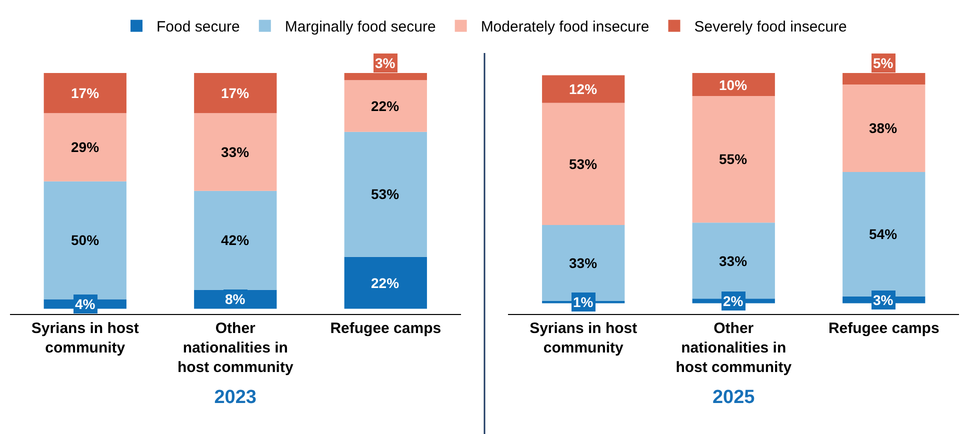 Image resolution: width=969 pixels, height=434 pixels. What do you see at coordinates (733, 301) in the screenshot?
I see `data-label: 2%` at bounding box center [733, 301].